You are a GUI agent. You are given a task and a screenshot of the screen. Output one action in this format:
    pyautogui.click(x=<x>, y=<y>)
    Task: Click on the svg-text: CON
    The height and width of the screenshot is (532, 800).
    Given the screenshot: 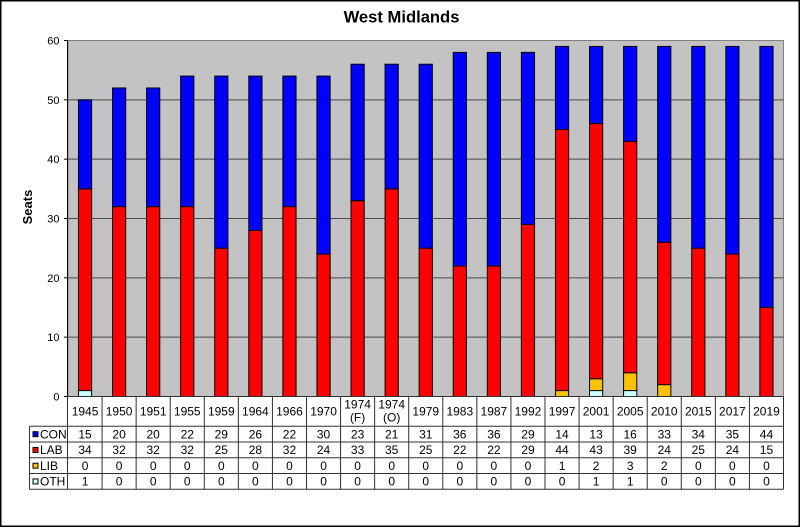 What is the action you would take?
    pyautogui.click(x=53, y=434)
    